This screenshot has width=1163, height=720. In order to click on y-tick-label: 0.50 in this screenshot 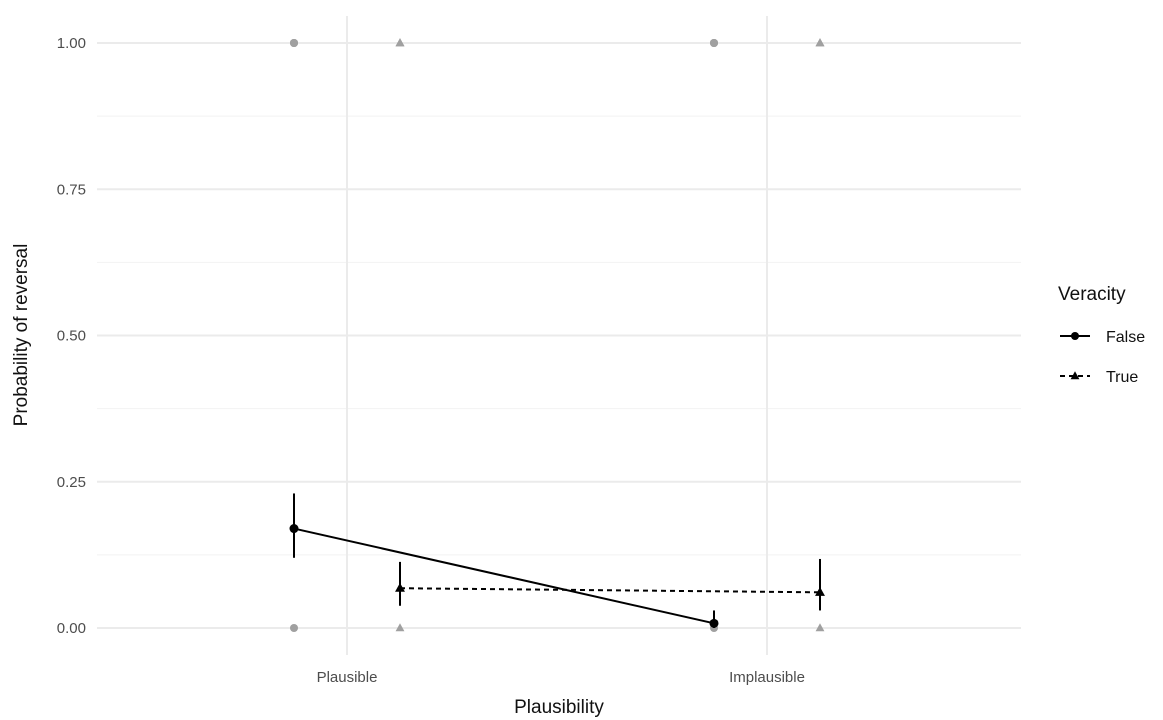, I will do `click(71, 336)`.